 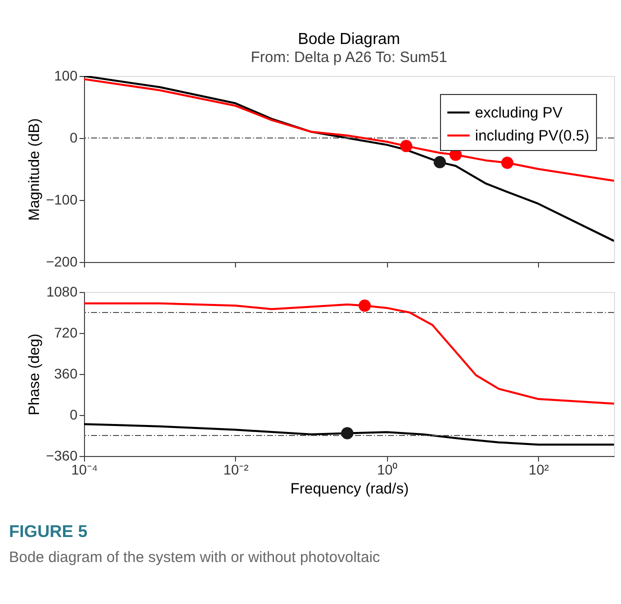 I want to click on x-axis-title: Frequency (rad/s), so click(x=349, y=489).